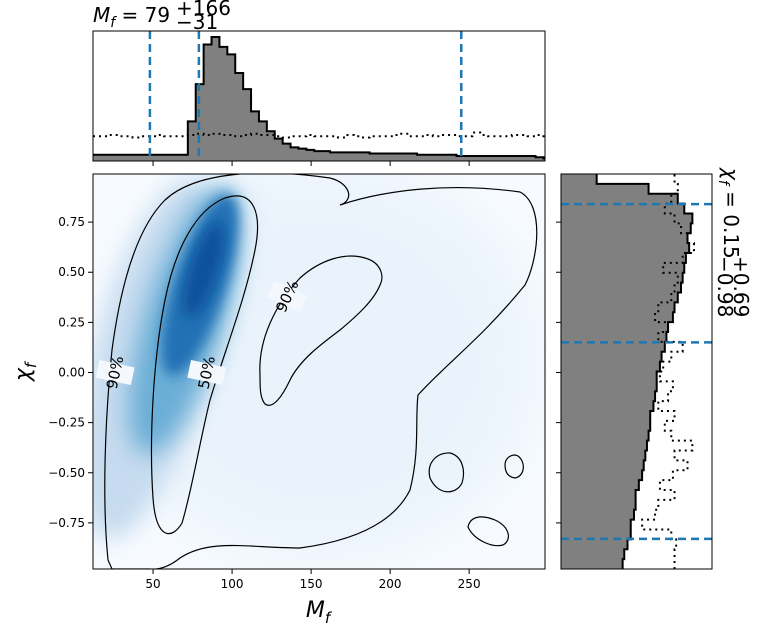  What do you see at coordinates (329, 618) in the screenshot?
I see `x-label-sub: f` at bounding box center [329, 618].